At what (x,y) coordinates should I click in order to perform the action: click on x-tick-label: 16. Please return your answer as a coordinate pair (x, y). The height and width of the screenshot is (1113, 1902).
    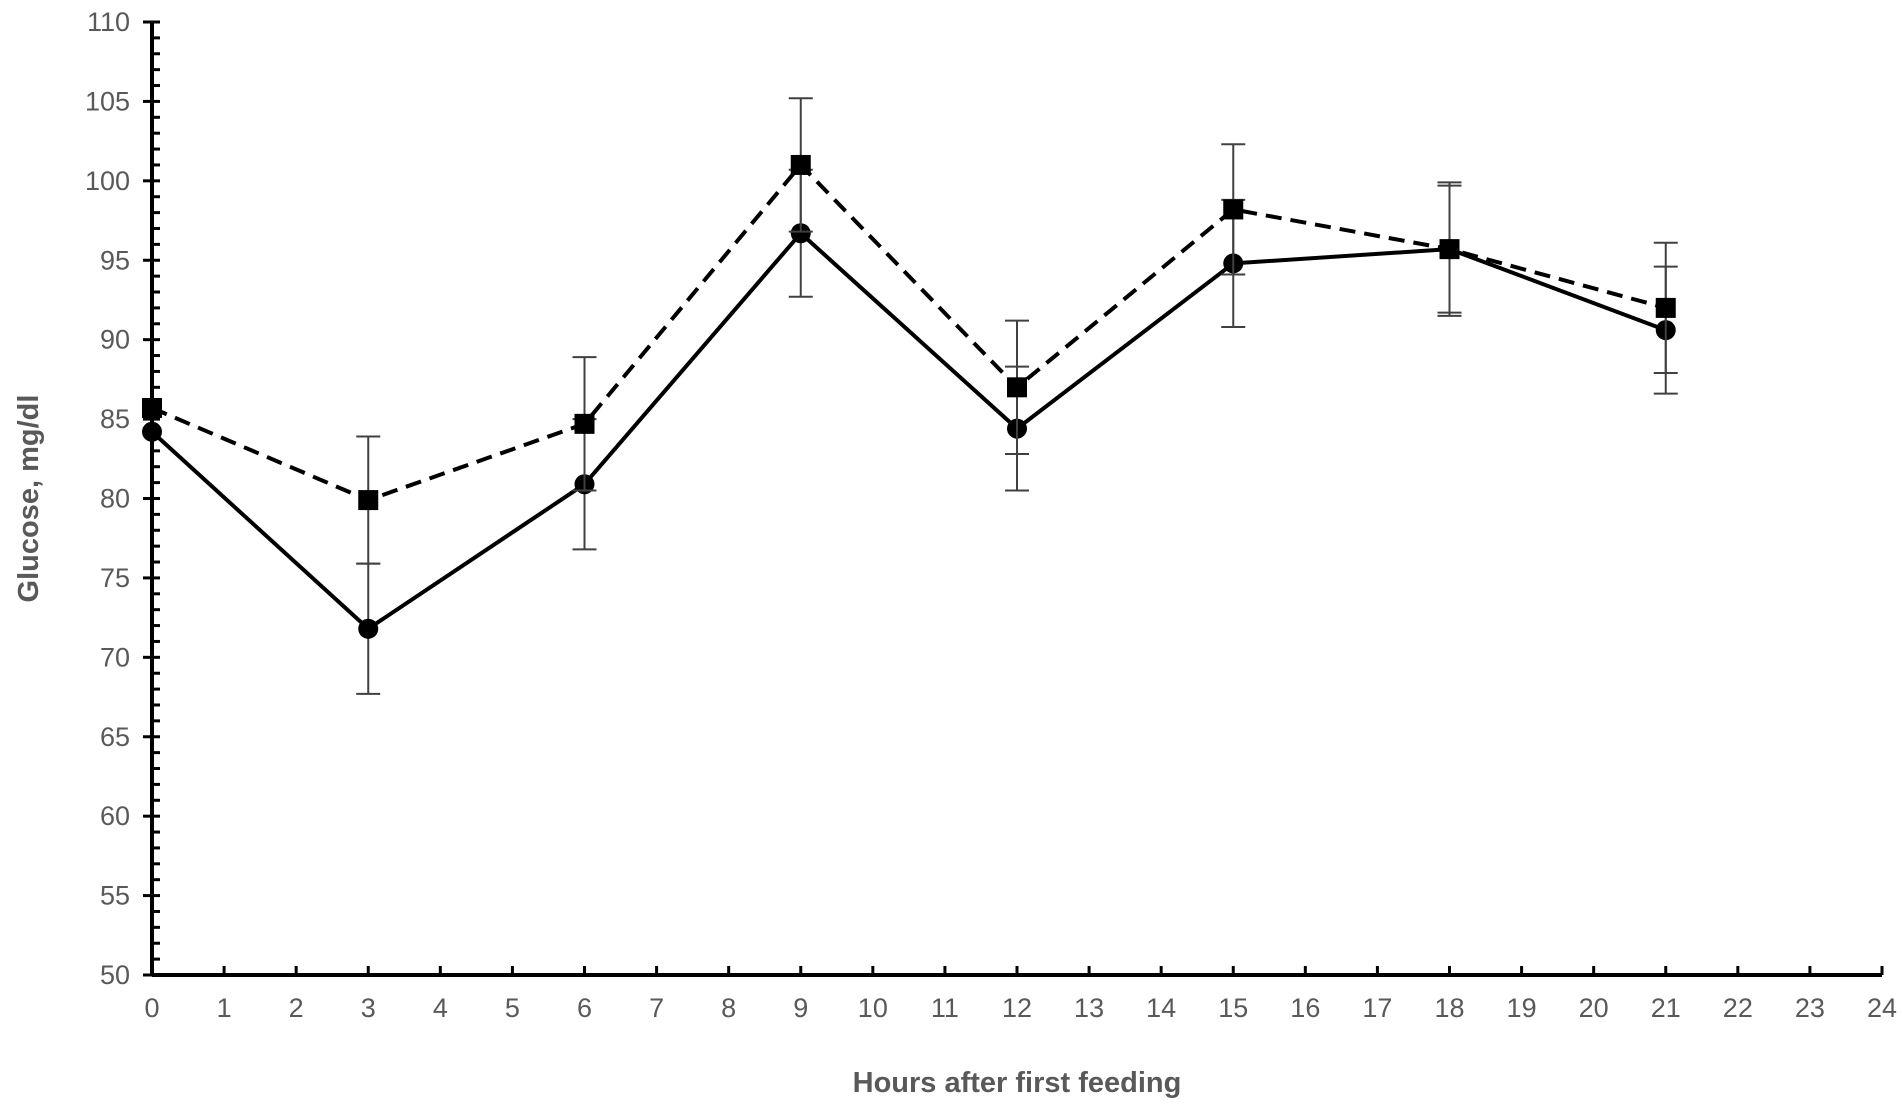
    Looking at the image, I should click on (1305, 1008).